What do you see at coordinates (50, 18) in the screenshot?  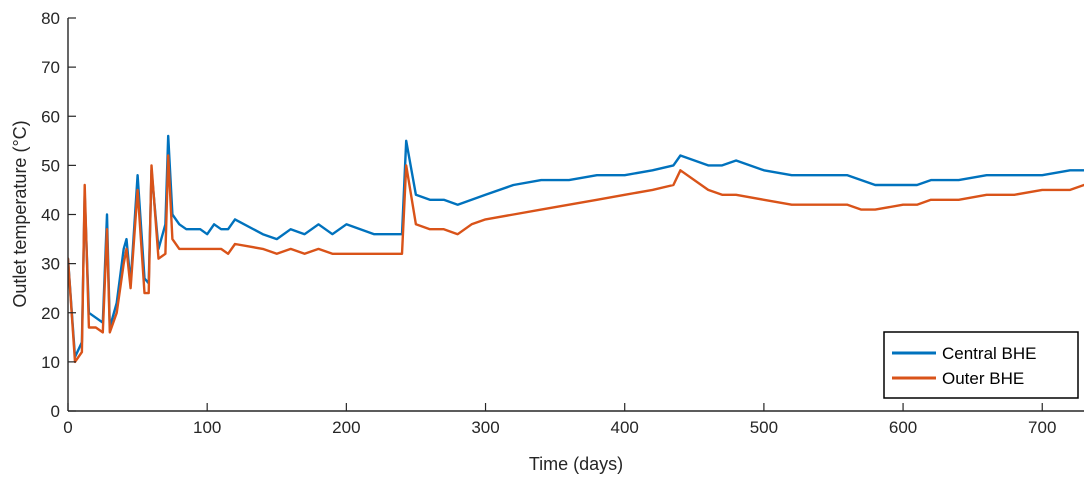 I see `y-tick-label-80: 80` at bounding box center [50, 18].